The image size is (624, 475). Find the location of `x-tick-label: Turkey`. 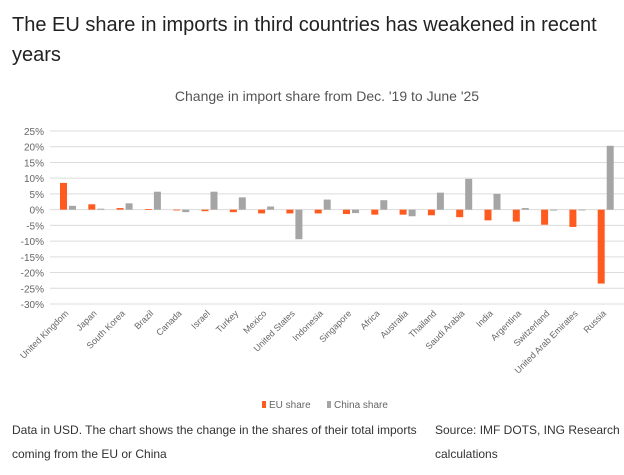

x-tick-label: Turkey is located at coordinates (227, 321).